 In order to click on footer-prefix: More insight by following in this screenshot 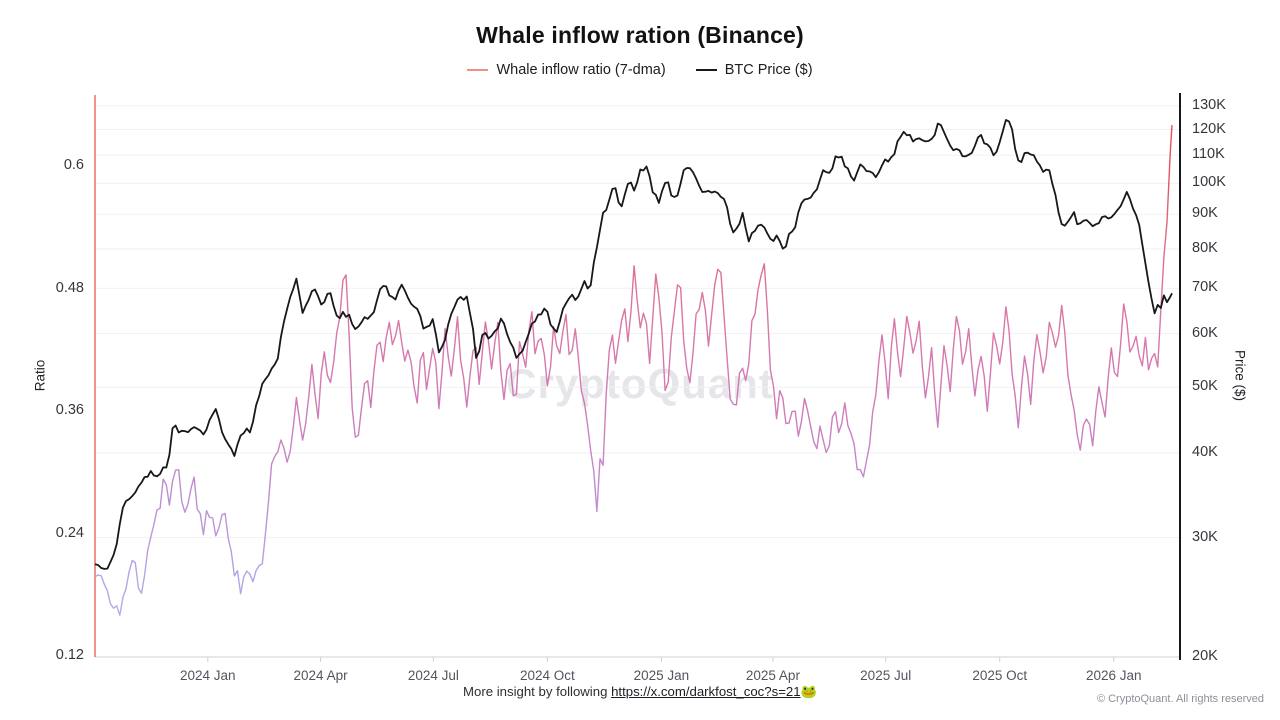, I will do `click(537, 691)`.